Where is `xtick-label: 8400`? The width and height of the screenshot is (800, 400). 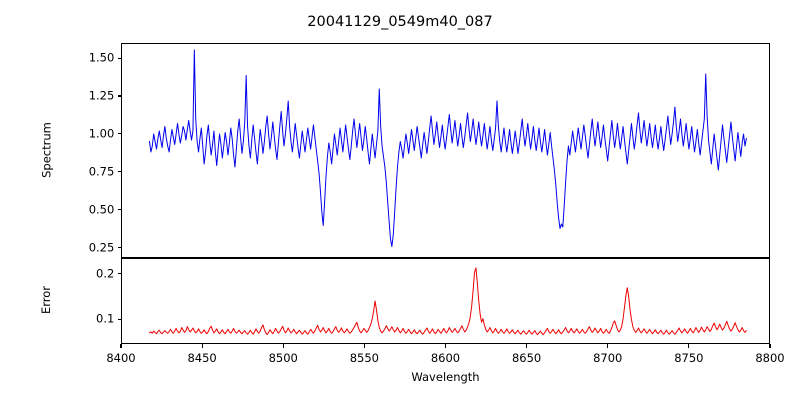 xtick-label: 8400 is located at coordinates (121, 357).